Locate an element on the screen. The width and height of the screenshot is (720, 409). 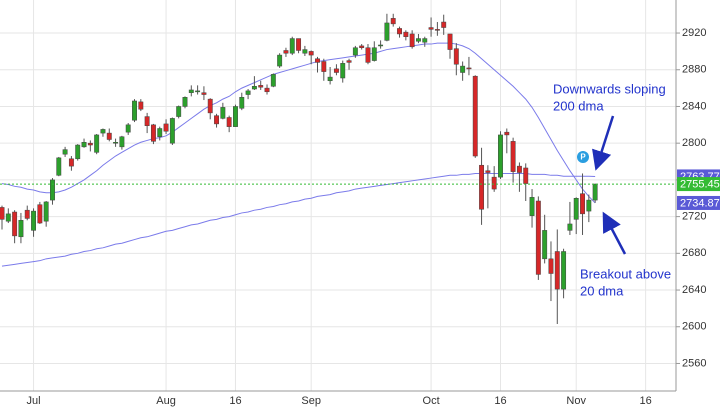
y-tick-label: 2560 is located at coordinates (694, 363).